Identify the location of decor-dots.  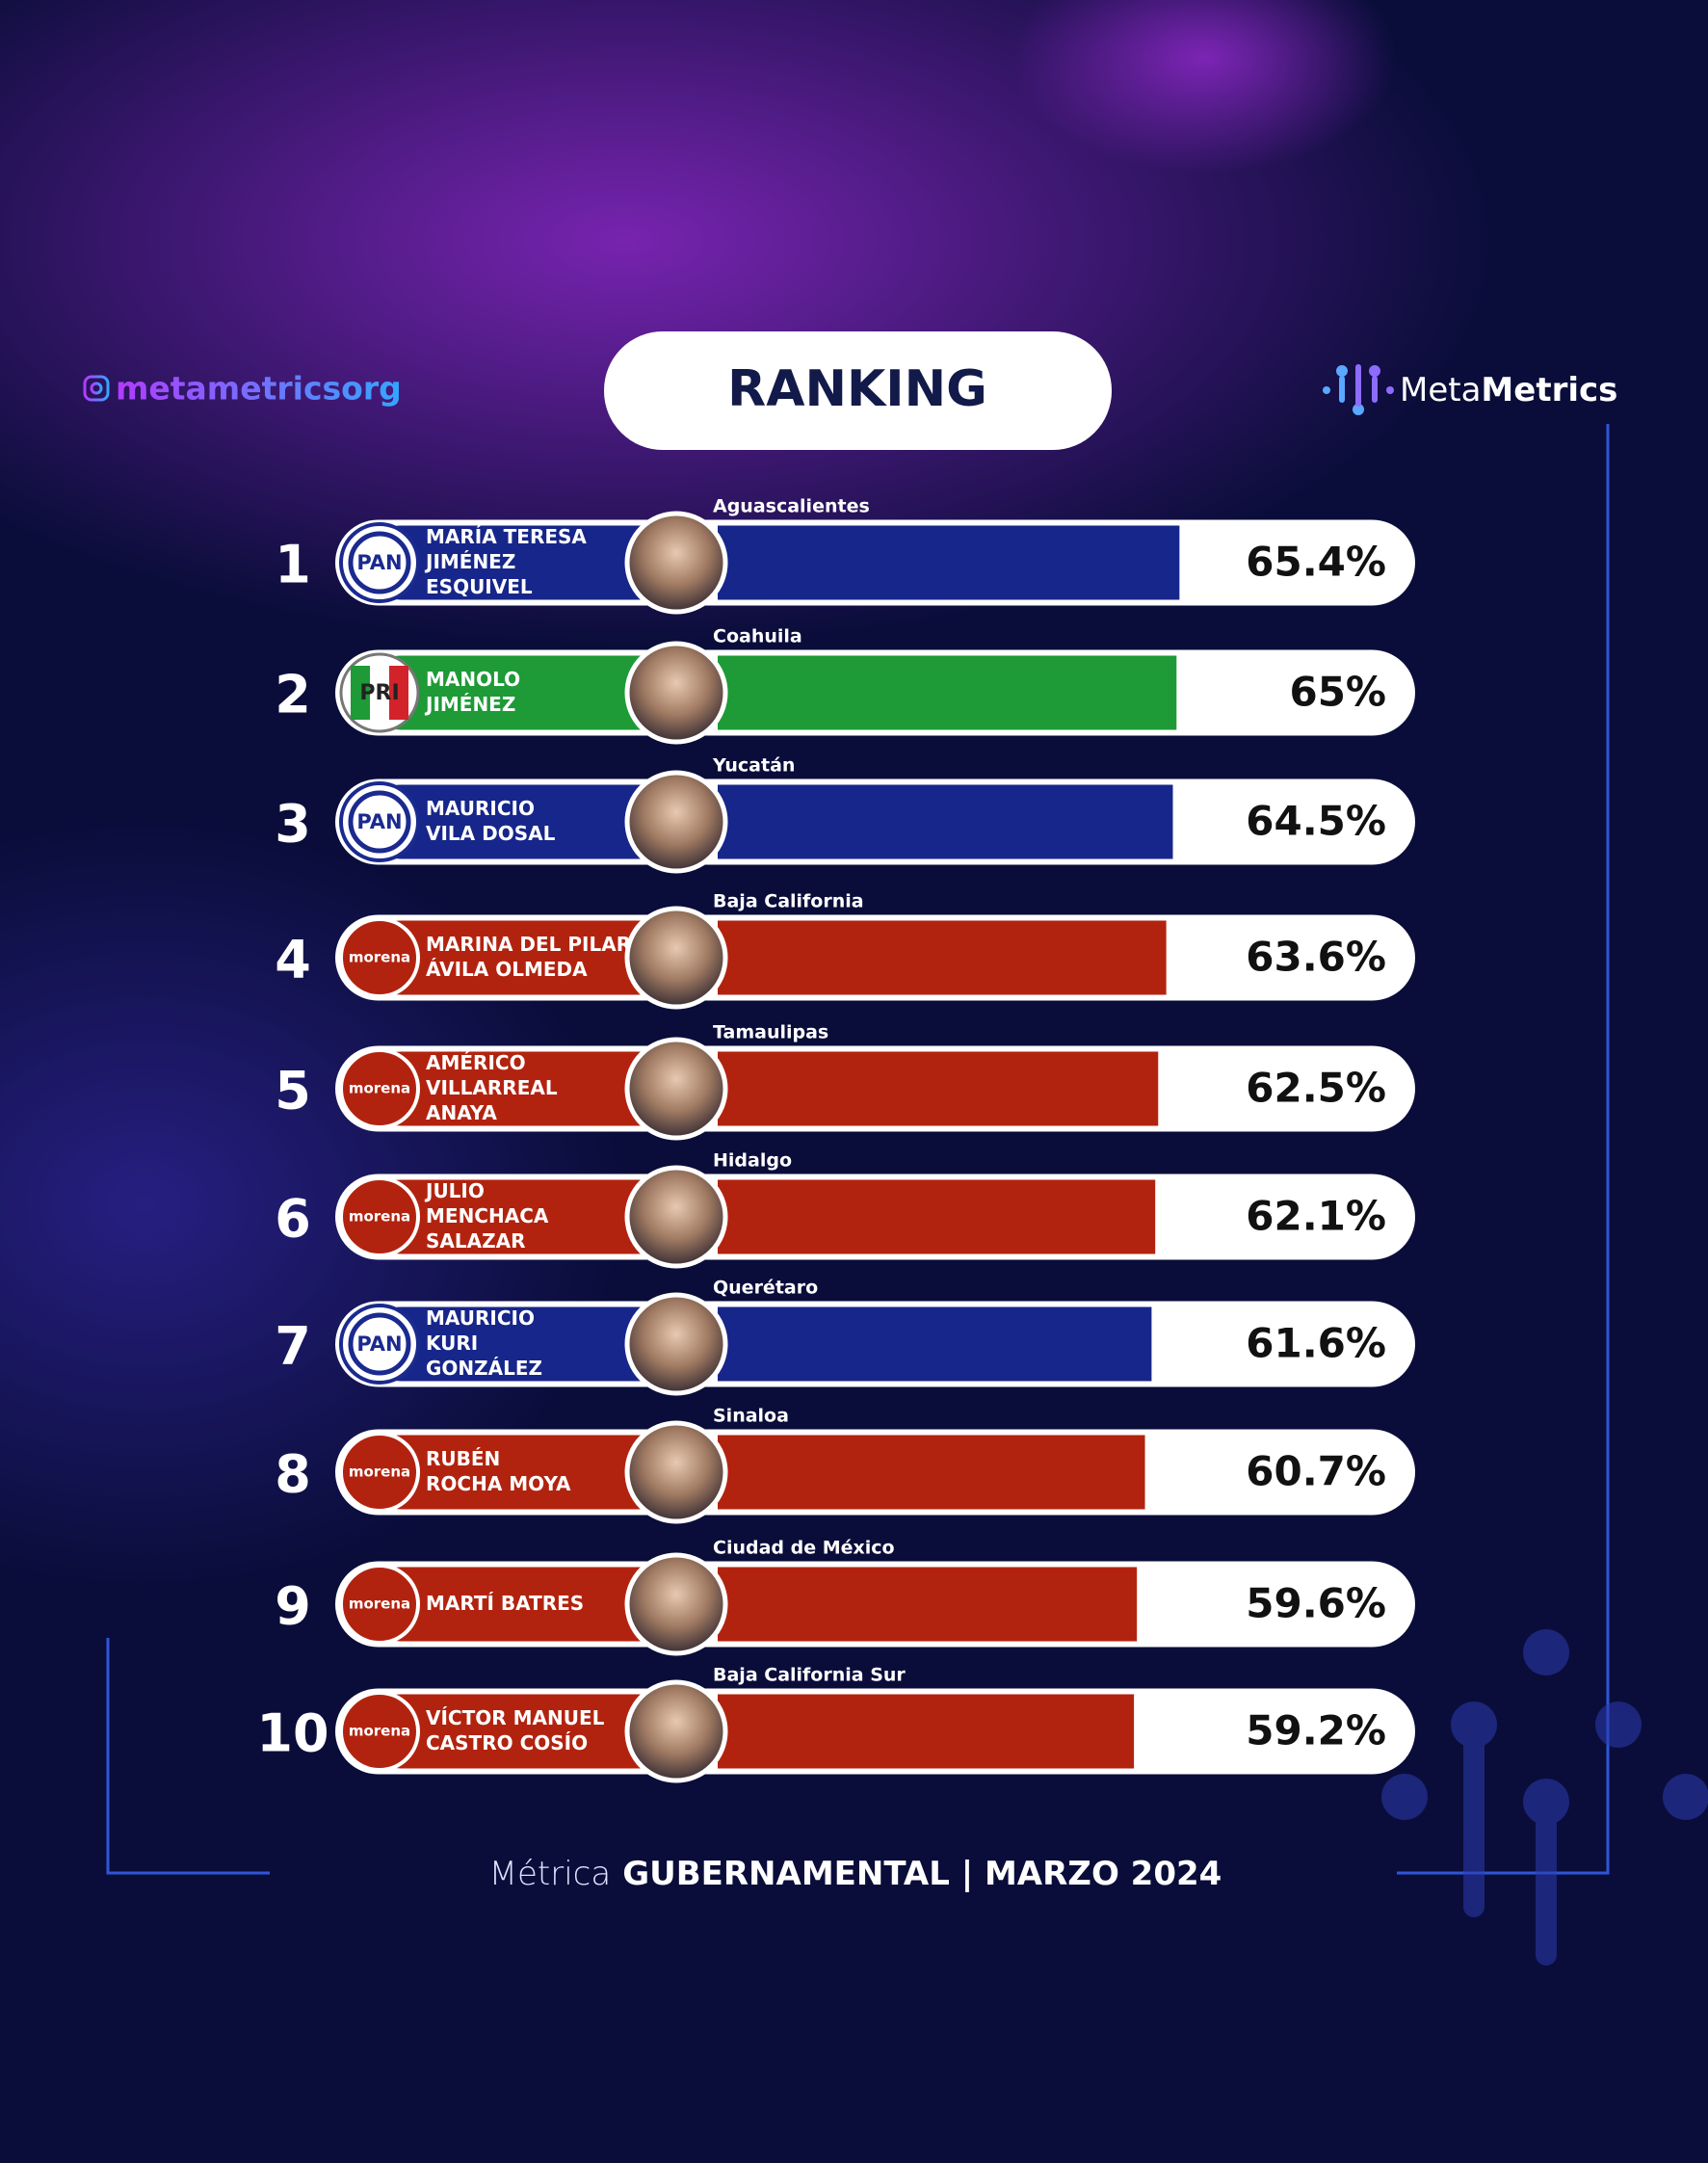
(1544, 1797).